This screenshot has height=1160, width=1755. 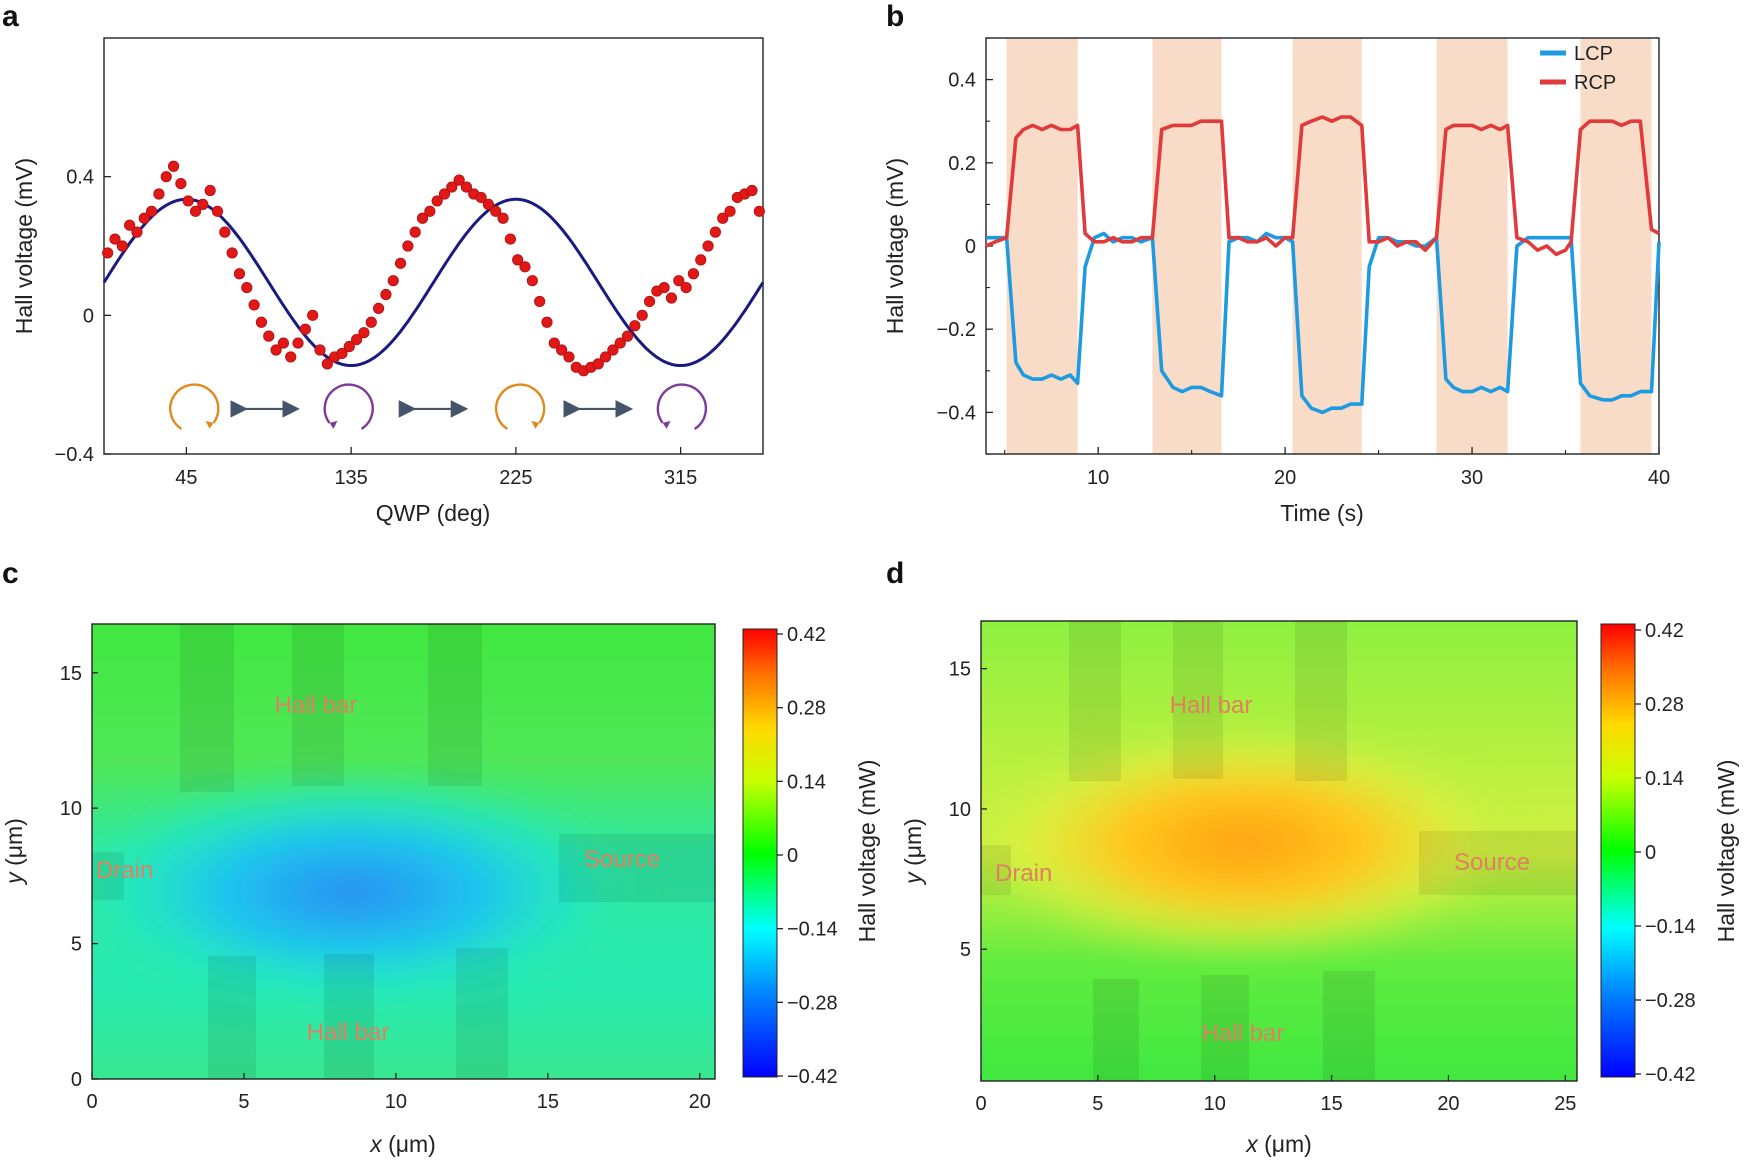 I want to click on panel-c-hotspot-group, so click(x=367, y=892).